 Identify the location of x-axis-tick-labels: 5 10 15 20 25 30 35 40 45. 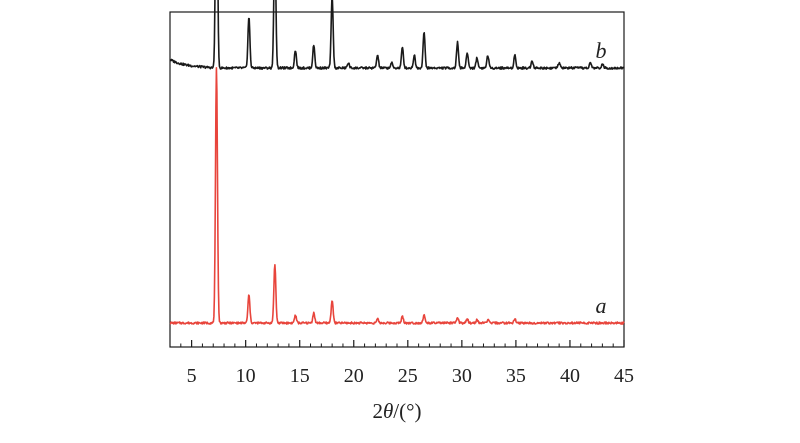
(410, 376).